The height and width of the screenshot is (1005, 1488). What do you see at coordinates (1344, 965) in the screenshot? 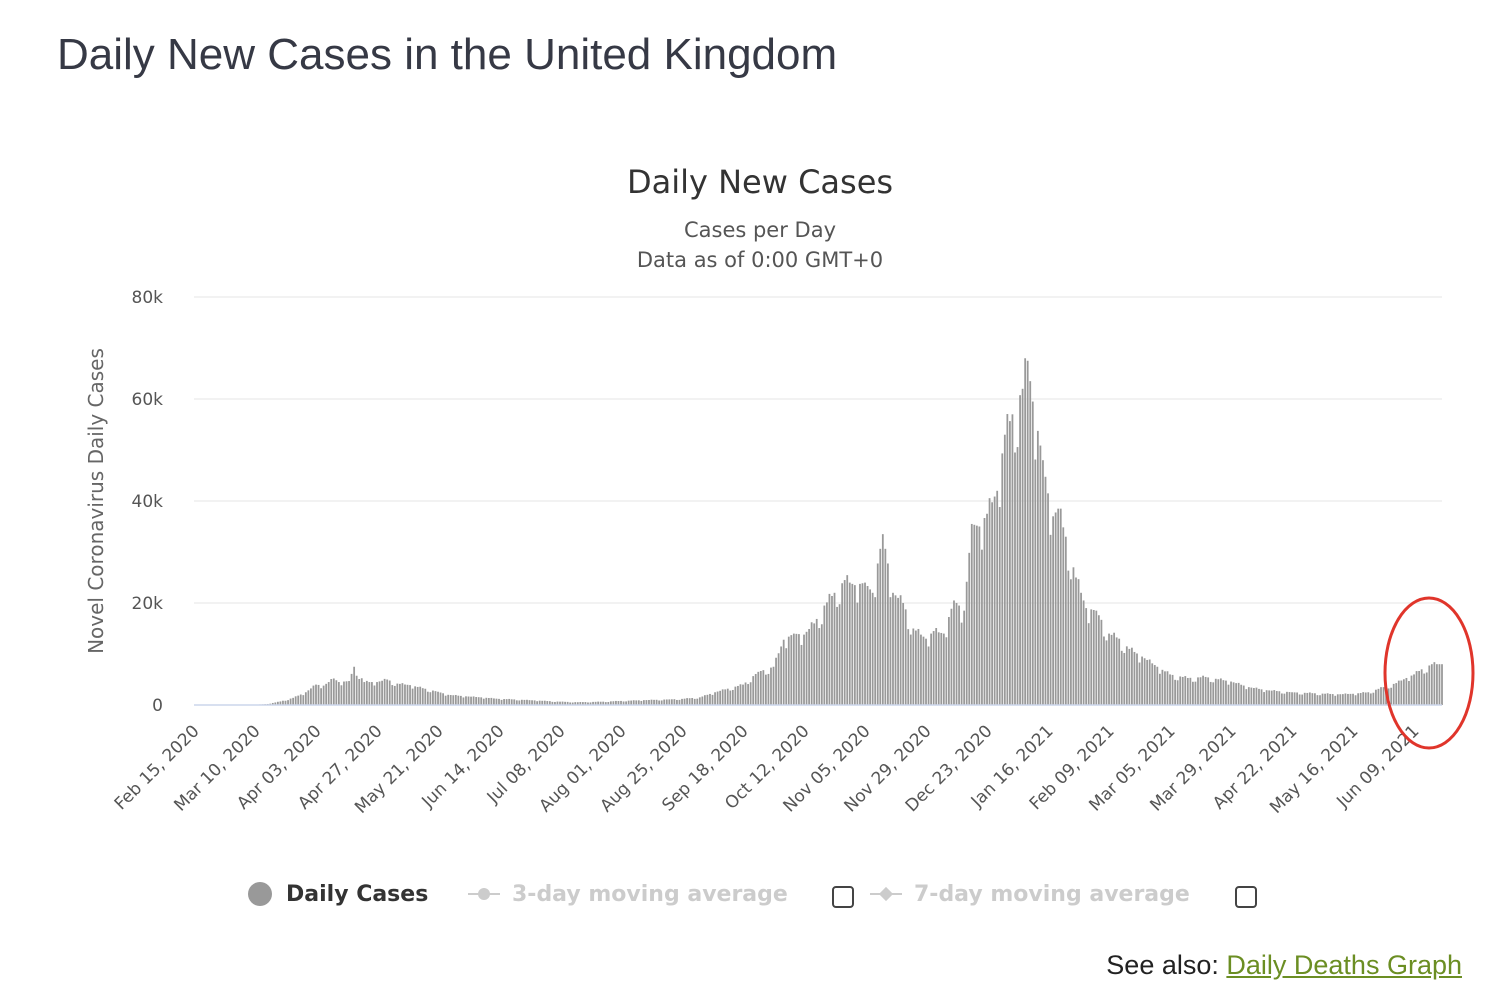
I see `daily-deaths-graph-link: Daily Deaths Graph` at bounding box center [1344, 965].